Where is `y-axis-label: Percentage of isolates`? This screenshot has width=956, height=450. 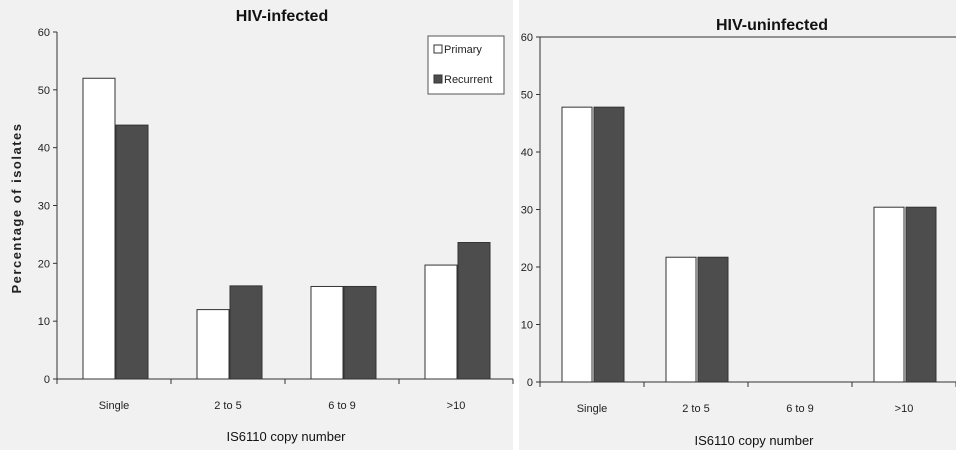
y-axis-label: Percentage of isolates is located at coordinates (16, 208).